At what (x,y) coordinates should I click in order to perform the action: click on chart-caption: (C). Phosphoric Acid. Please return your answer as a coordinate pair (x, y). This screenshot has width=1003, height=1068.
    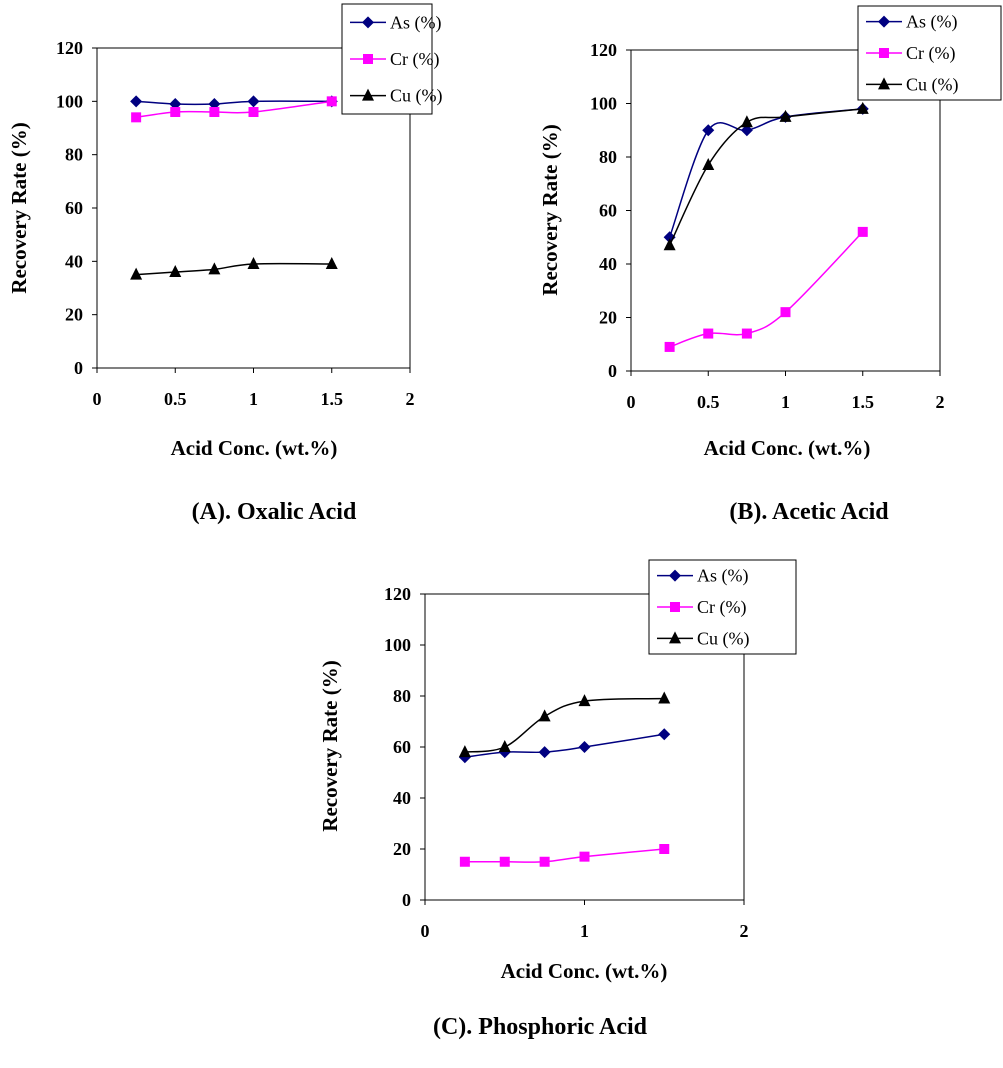
    Looking at the image, I should click on (540, 1027).